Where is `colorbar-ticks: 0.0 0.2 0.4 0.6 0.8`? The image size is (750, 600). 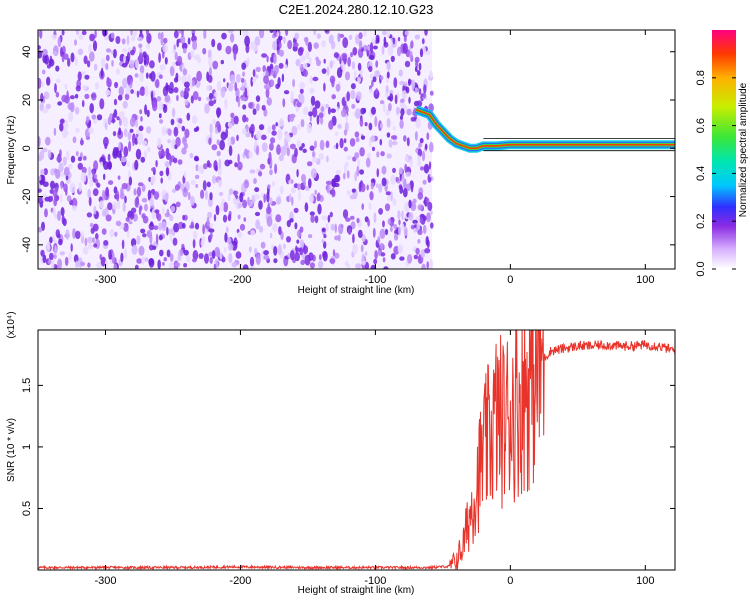
colorbar-ticks: 0.0 0.2 0.4 0.6 0.8 is located at coordinates (715, 173).